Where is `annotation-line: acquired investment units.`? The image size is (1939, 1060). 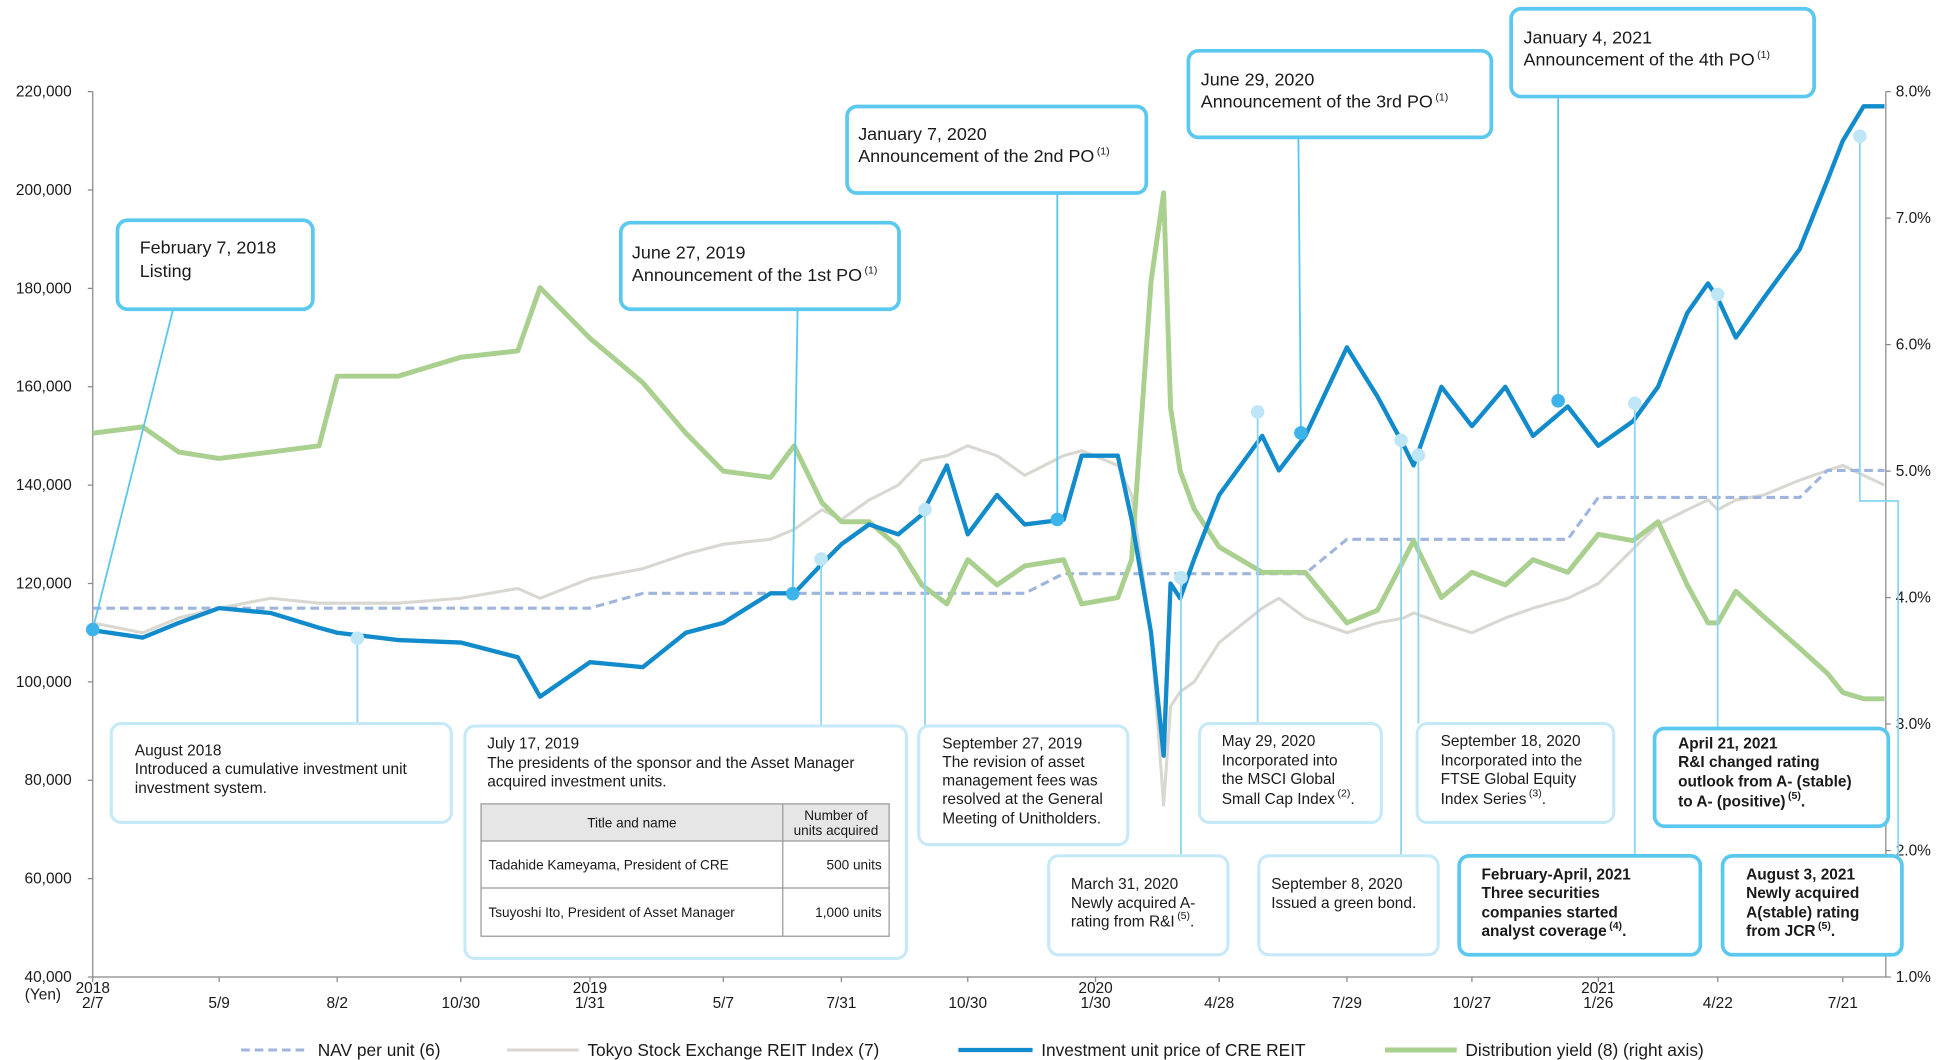 annotation-line: acquired investment units. is located at coordinates (576, 782).